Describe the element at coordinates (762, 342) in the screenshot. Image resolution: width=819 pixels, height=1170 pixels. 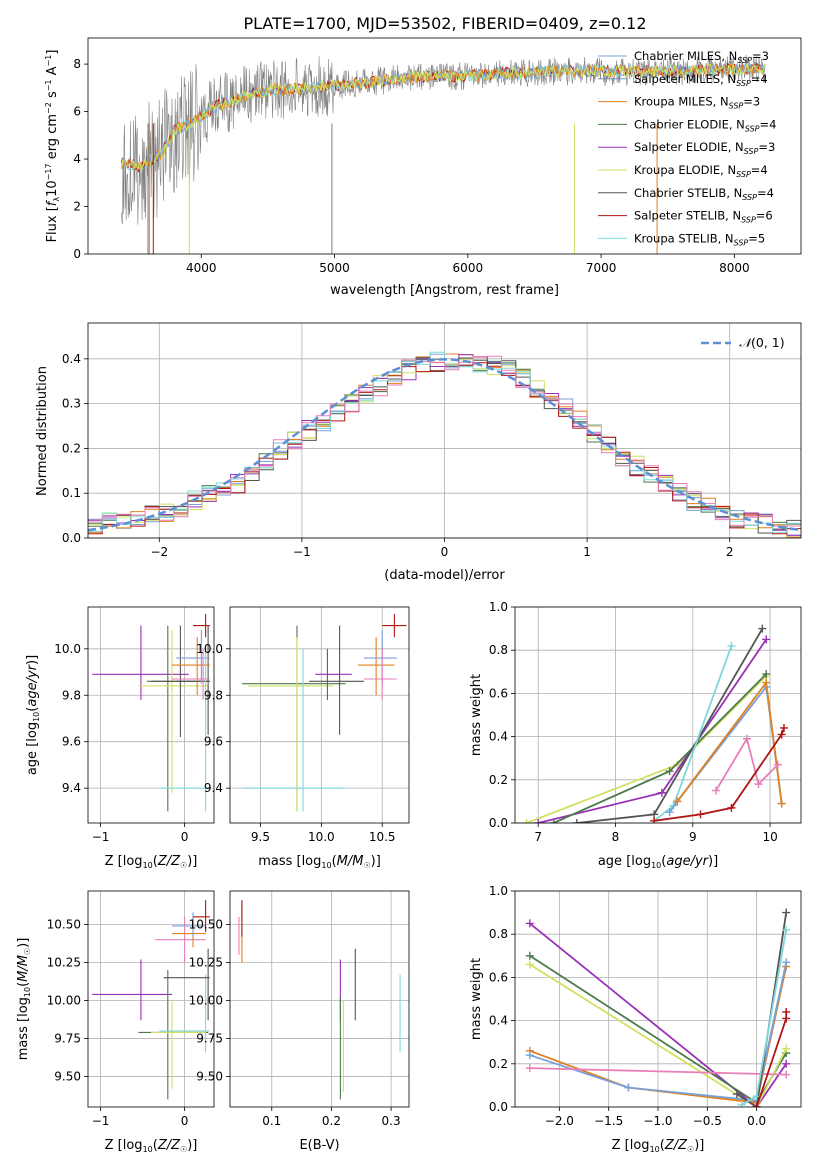
I see `legend-label: 𝒩(0, 1)` at that location.